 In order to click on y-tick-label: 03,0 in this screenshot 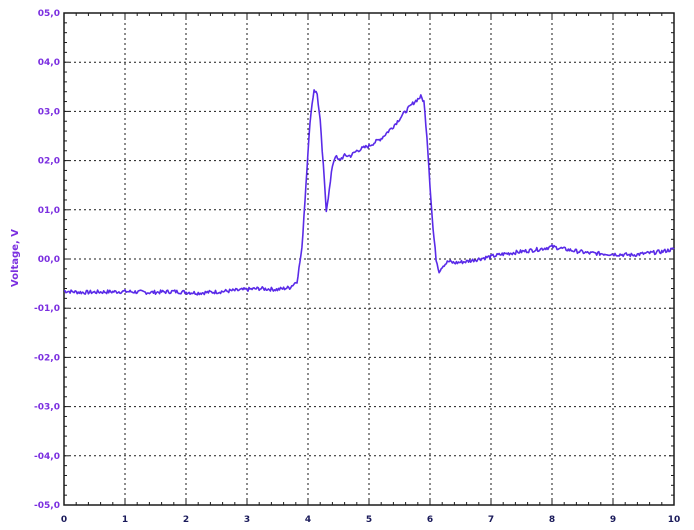, I will do `click(49, 112)`.